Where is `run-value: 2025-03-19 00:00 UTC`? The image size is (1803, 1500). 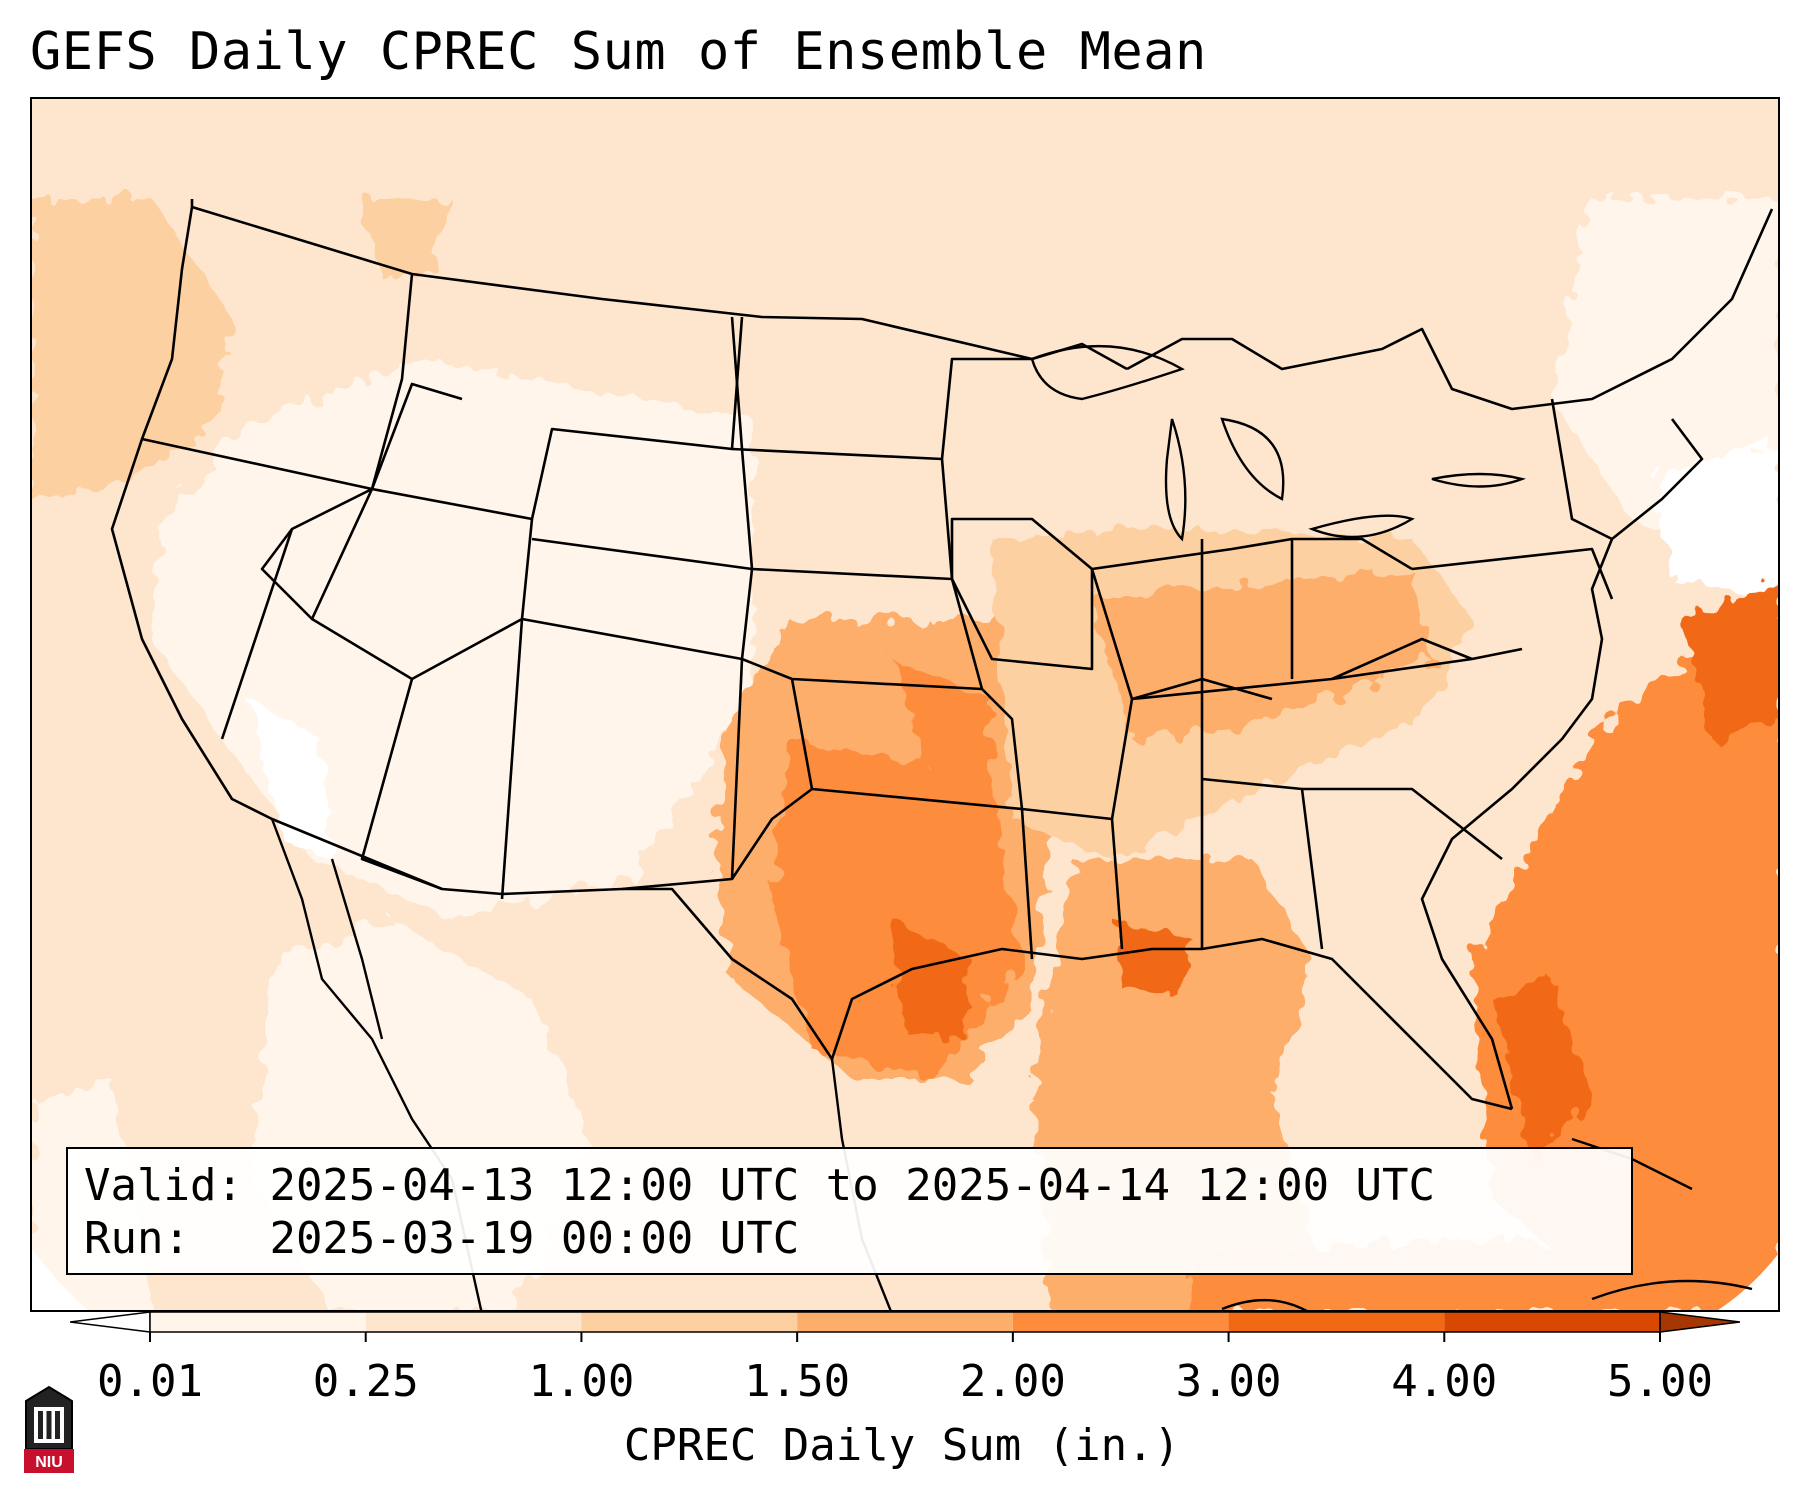
run-value: 2025-03-19 00:00 UTC is located at coordinates (534, 1238).